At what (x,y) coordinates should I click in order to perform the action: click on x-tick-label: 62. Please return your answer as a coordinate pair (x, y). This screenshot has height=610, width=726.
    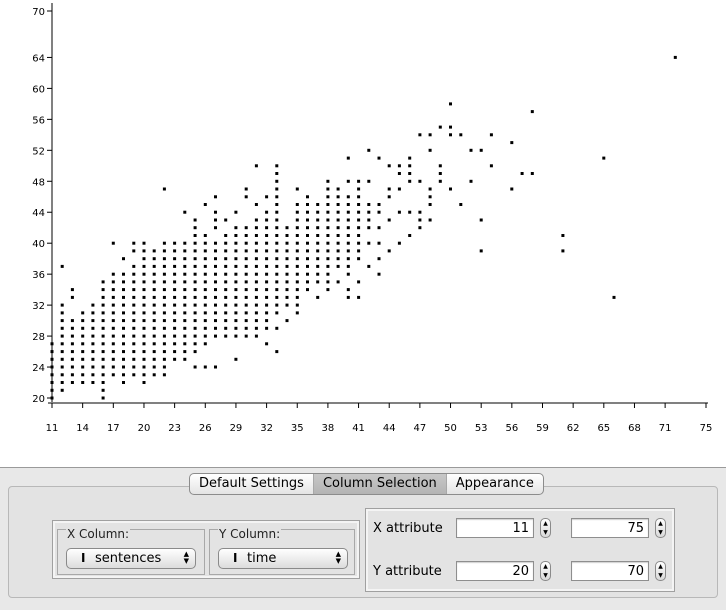
    Looking at the image, I should click on (573, 428).